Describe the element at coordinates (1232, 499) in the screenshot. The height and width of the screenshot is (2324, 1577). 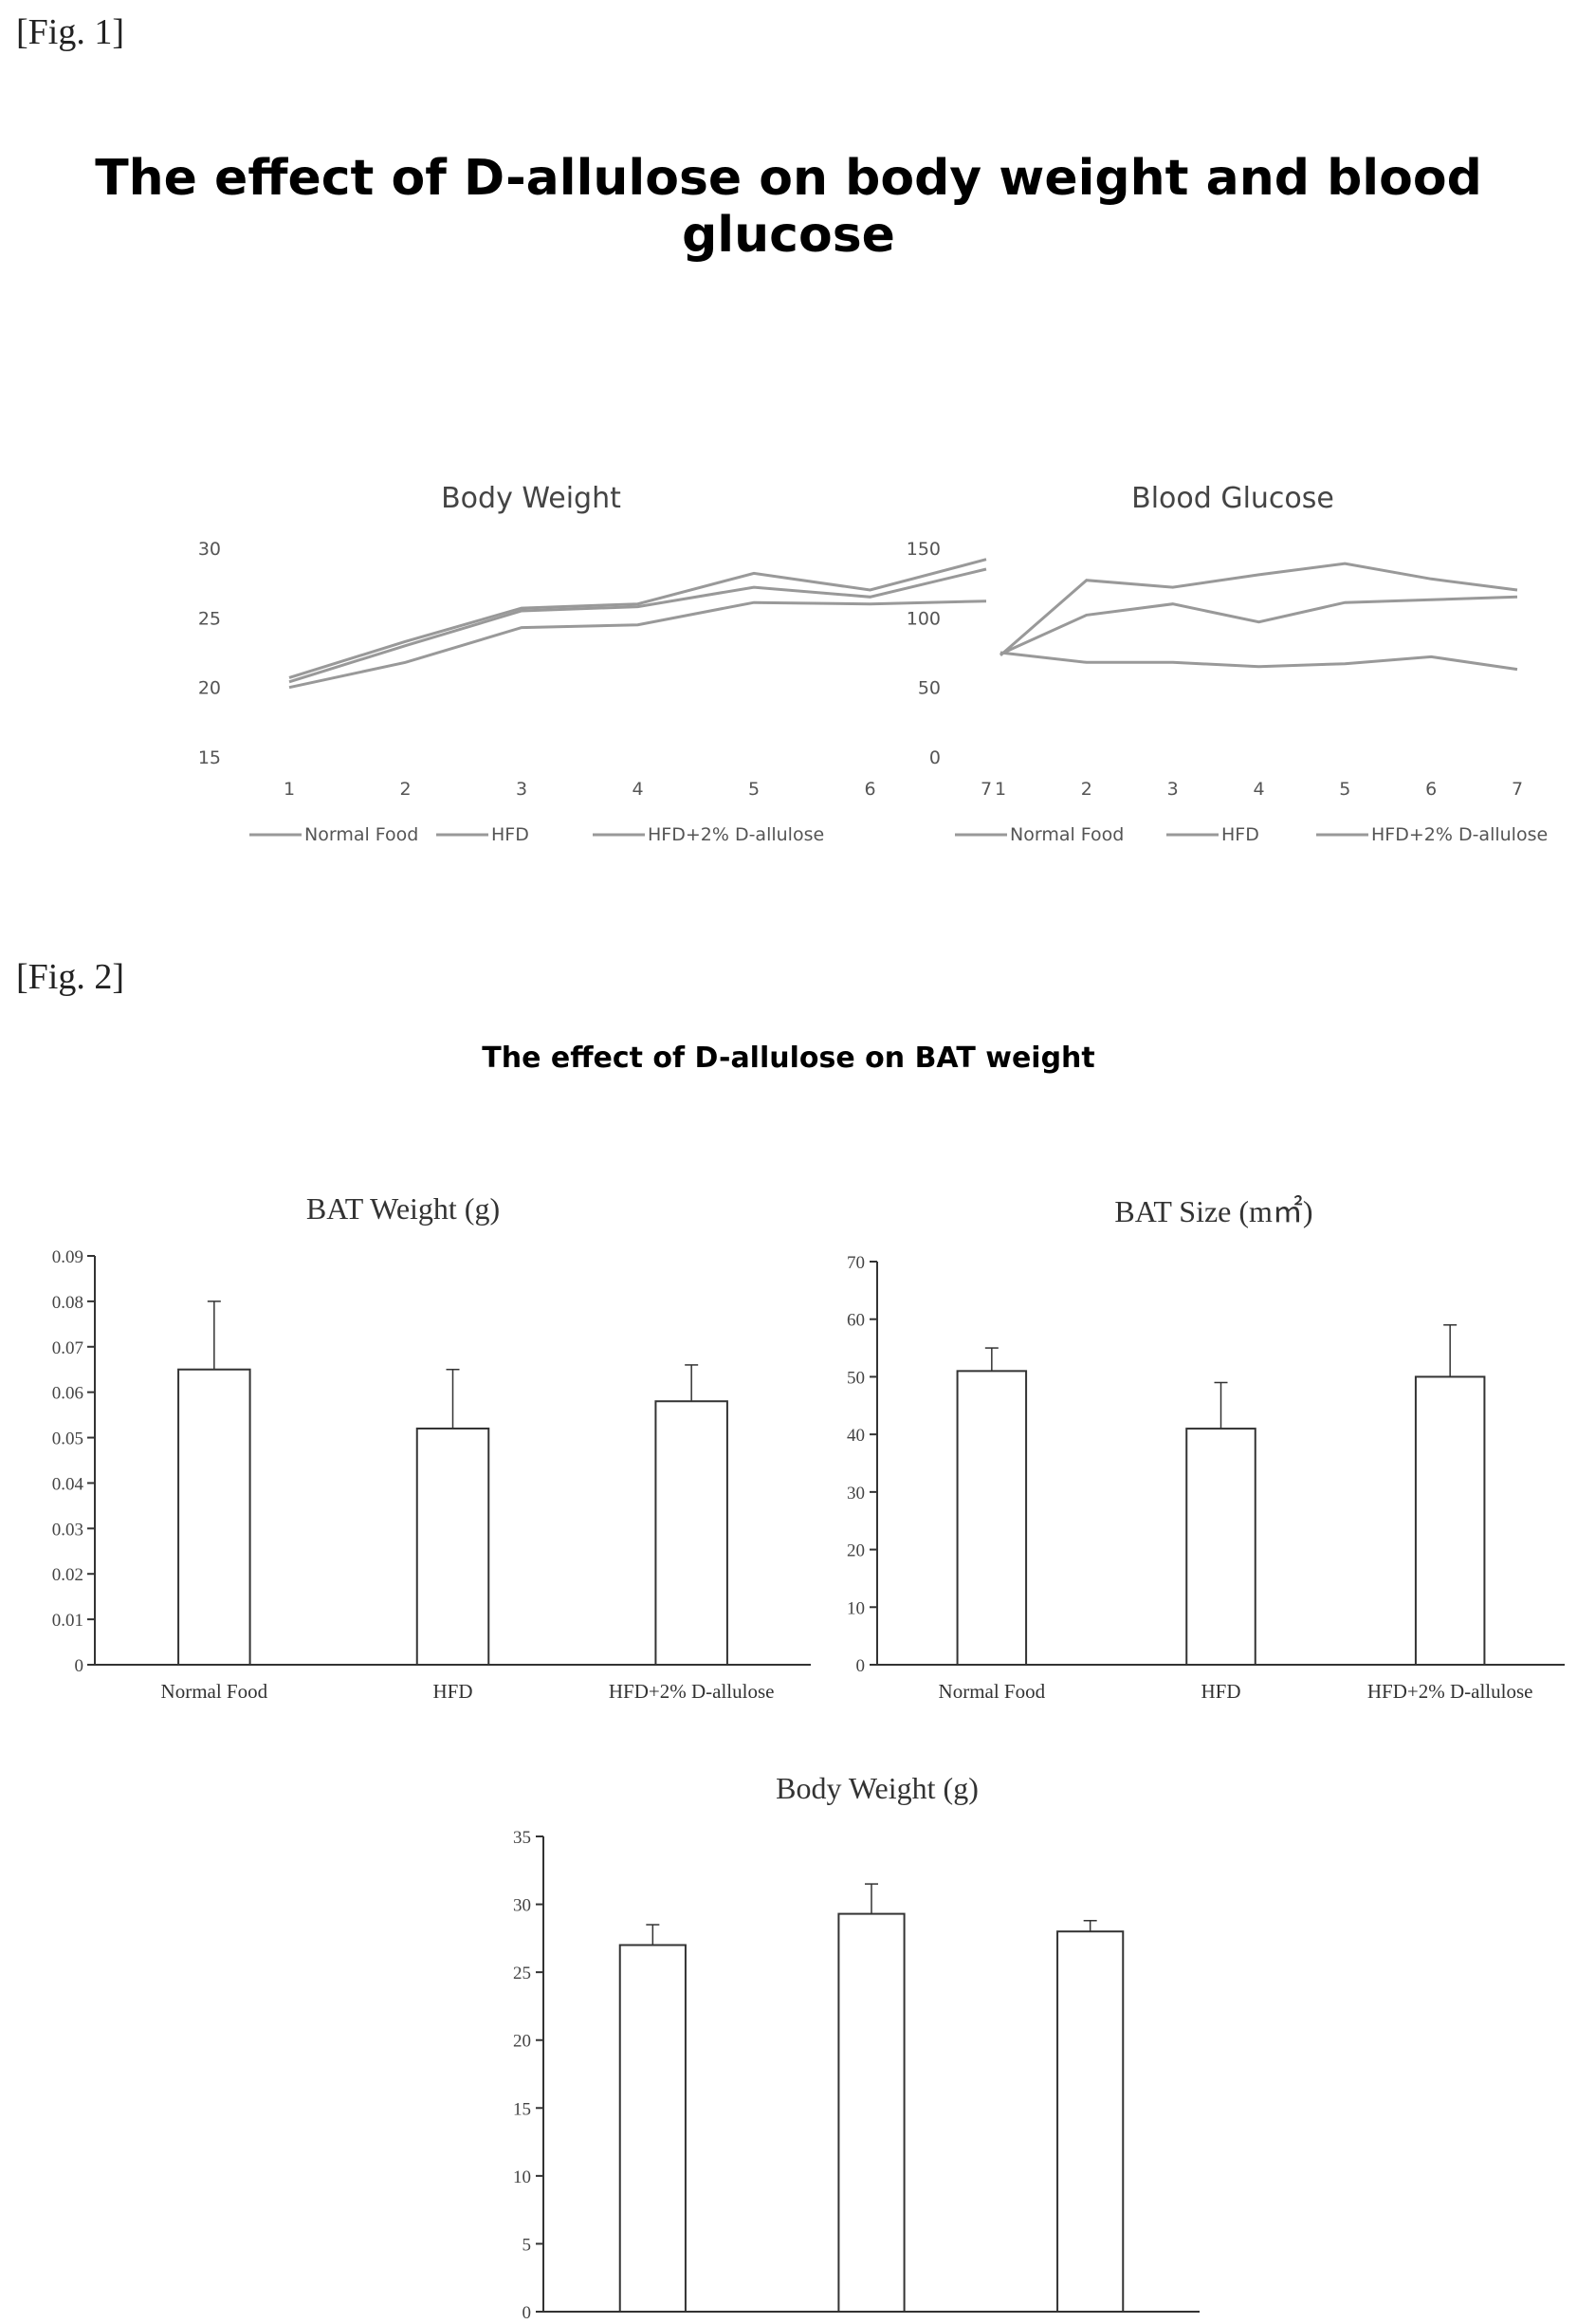
I see `blood-glucose-line-title: Blood Glucose` at that location.